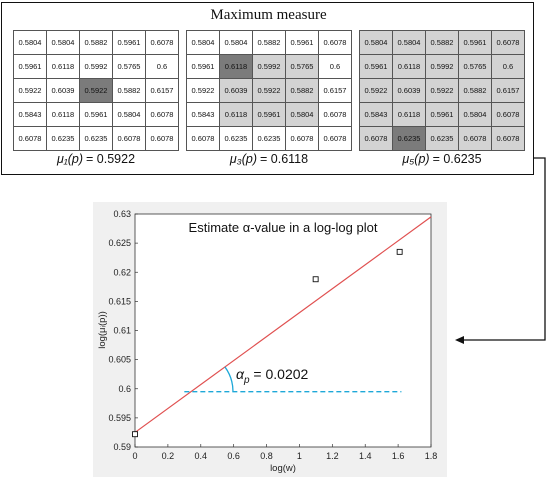 The height and width of the screenshot is (483, 550). Describe the element at coordinates (365, 456) in the screenshot. I see `x-tick-label: 1.4` at that location.